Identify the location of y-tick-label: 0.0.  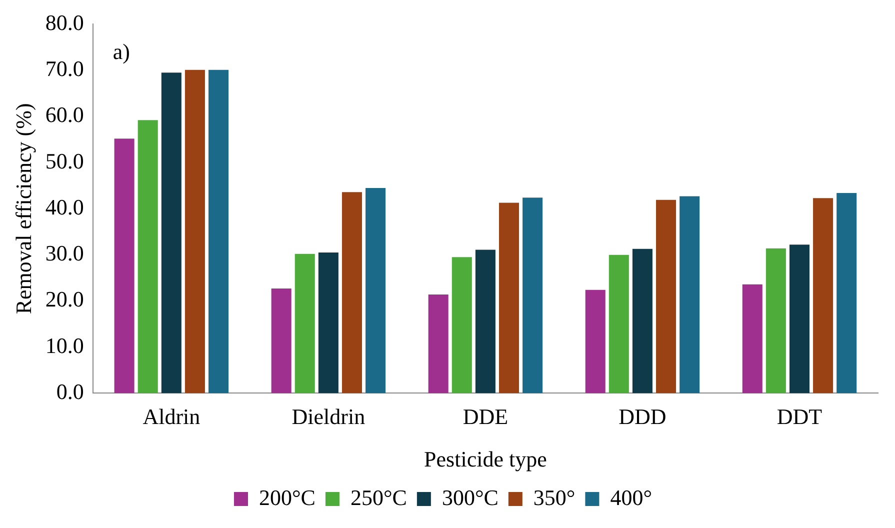
(70, 391).